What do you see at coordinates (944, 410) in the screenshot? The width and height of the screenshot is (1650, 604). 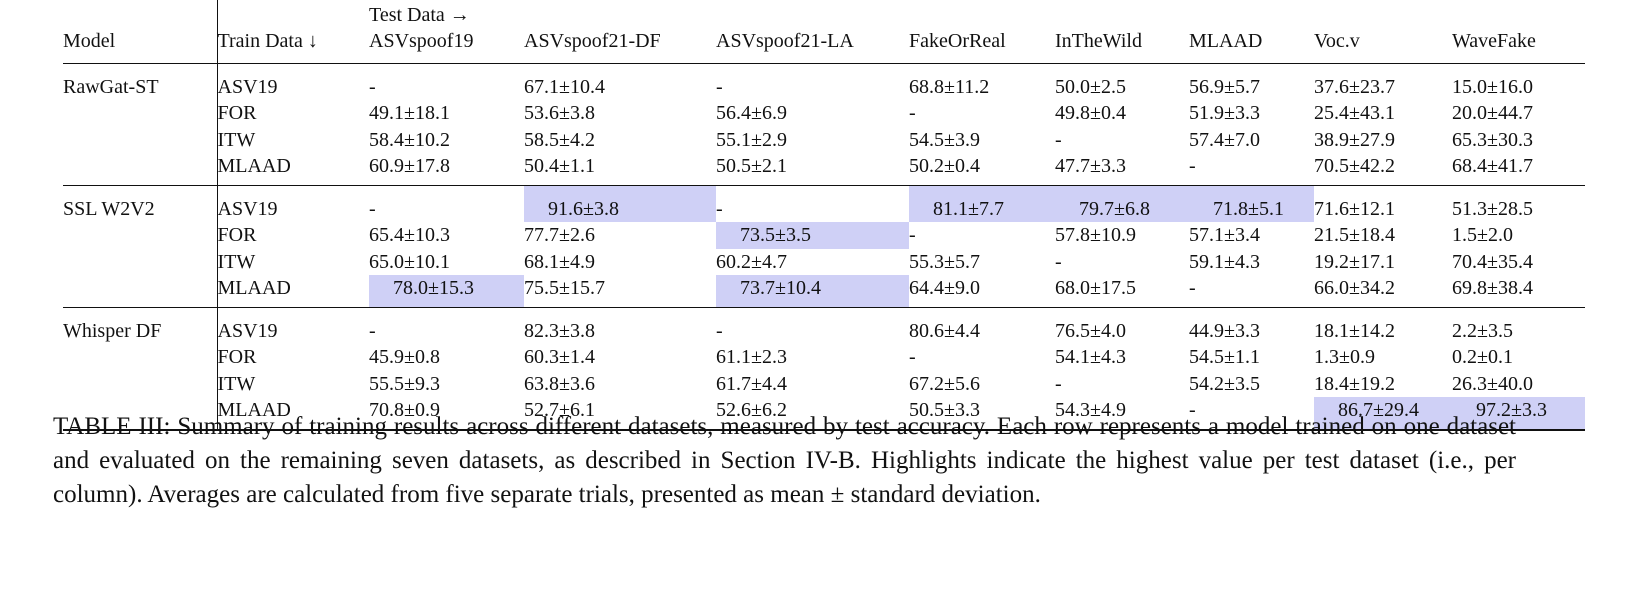 I see `value-cell: 50.5±3.3` at bounding box center [944, 410].